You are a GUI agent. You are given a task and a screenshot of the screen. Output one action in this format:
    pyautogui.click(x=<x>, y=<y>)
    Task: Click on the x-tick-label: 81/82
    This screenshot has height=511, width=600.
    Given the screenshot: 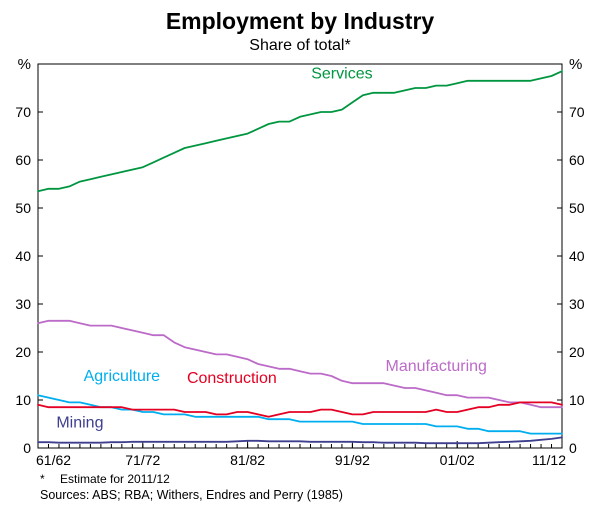 What is the action you would take?
    pyautogui.click(x=247, y=460)
    